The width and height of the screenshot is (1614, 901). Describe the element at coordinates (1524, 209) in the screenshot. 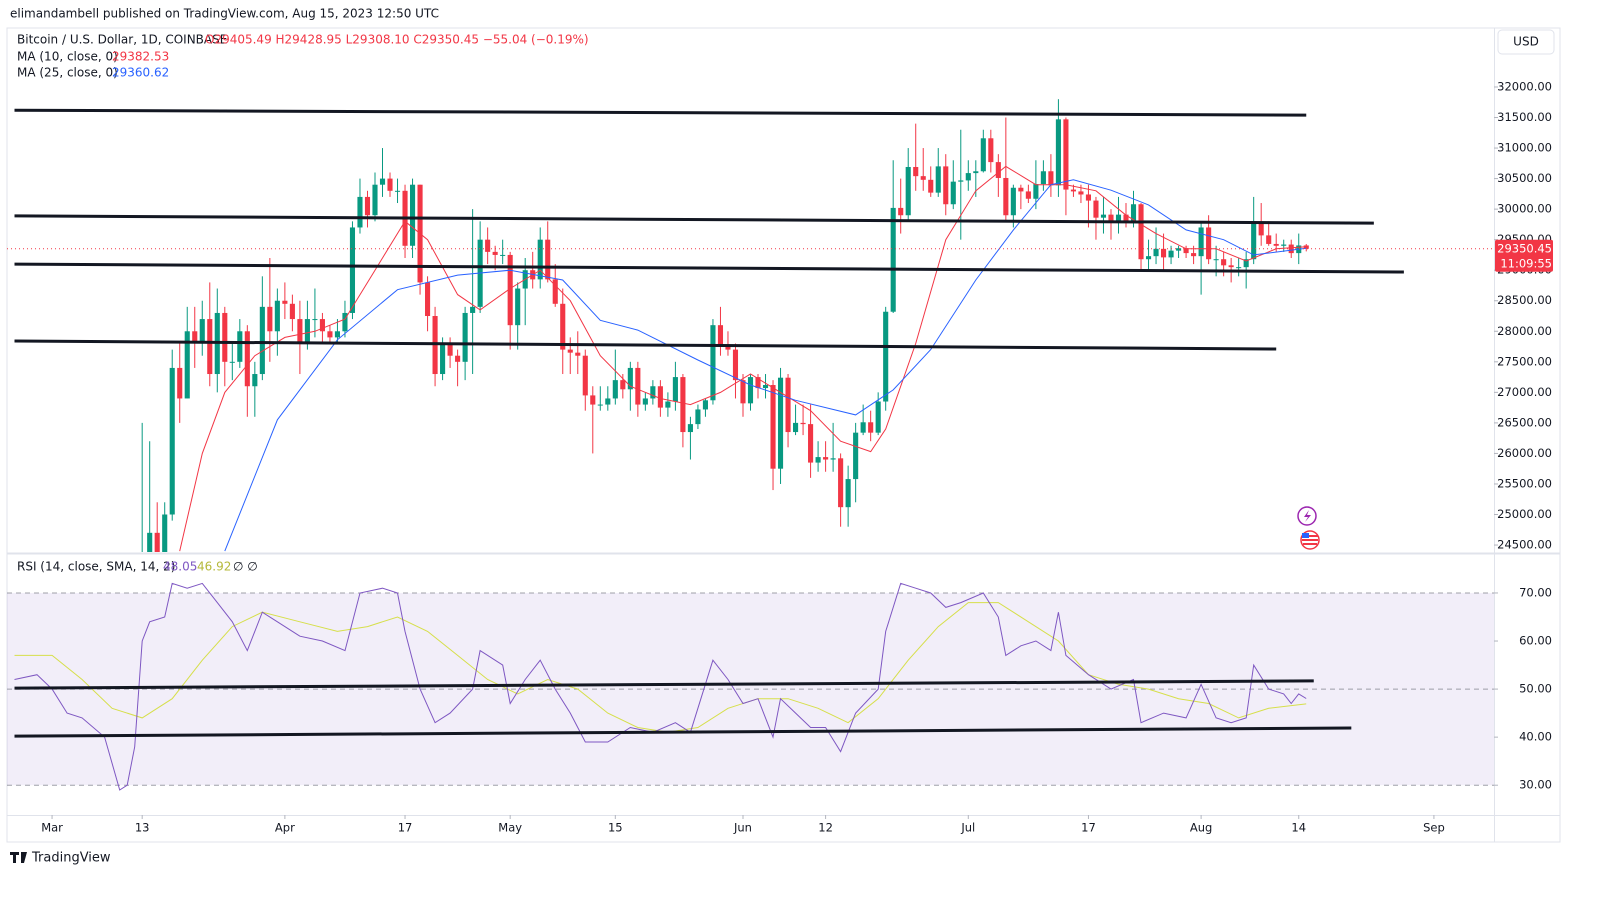

I see `y-tick-label: 30000.00` at that location.